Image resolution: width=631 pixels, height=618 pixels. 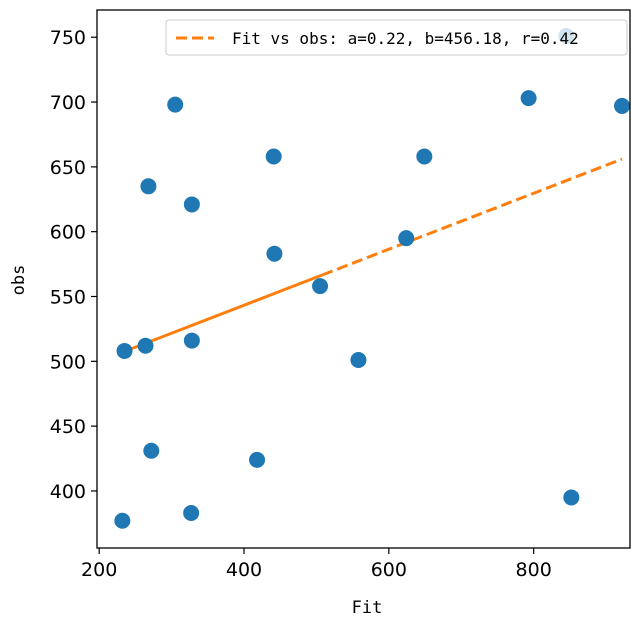 I want to click on x-tick-label: 600, so click(x=389, y=570).